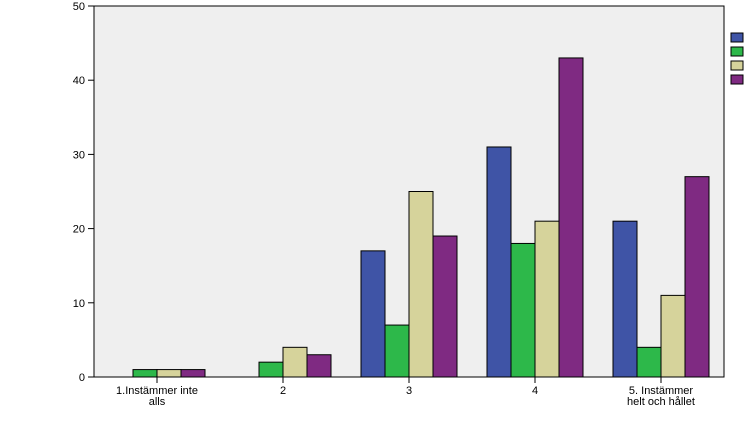  I want to click on y-axis: 0 10 20 30 40 50, so click(83, 192).